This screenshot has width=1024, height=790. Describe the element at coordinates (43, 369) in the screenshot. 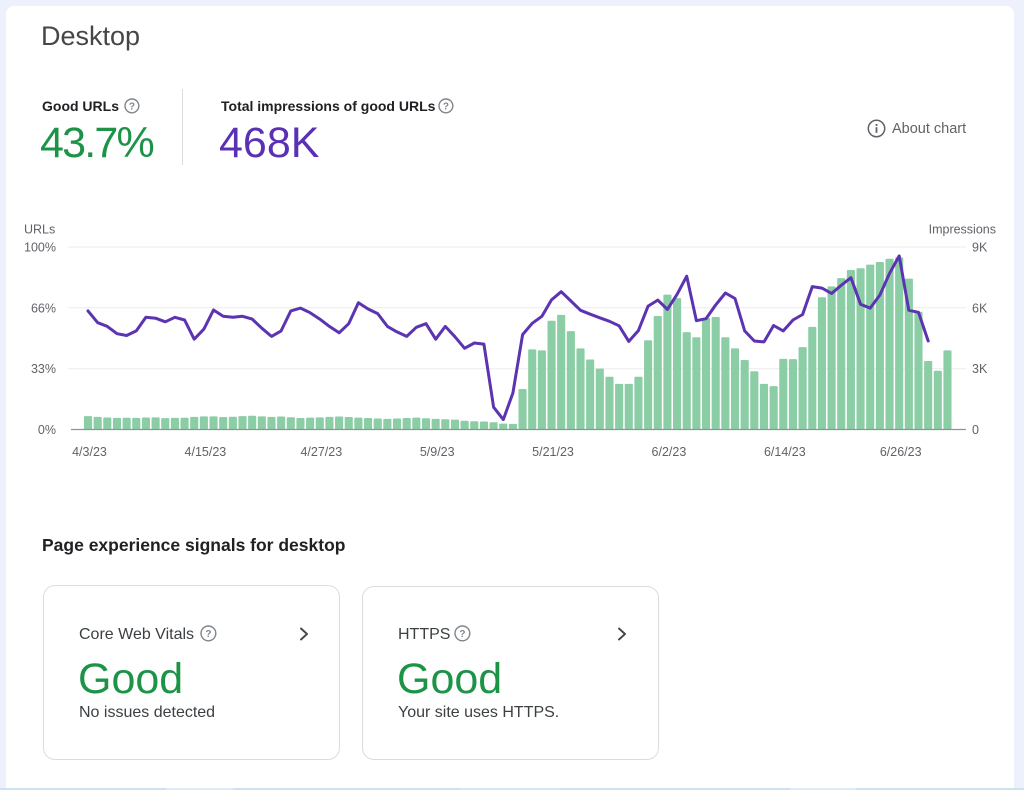

I see `svg-text: 33%` at that location.